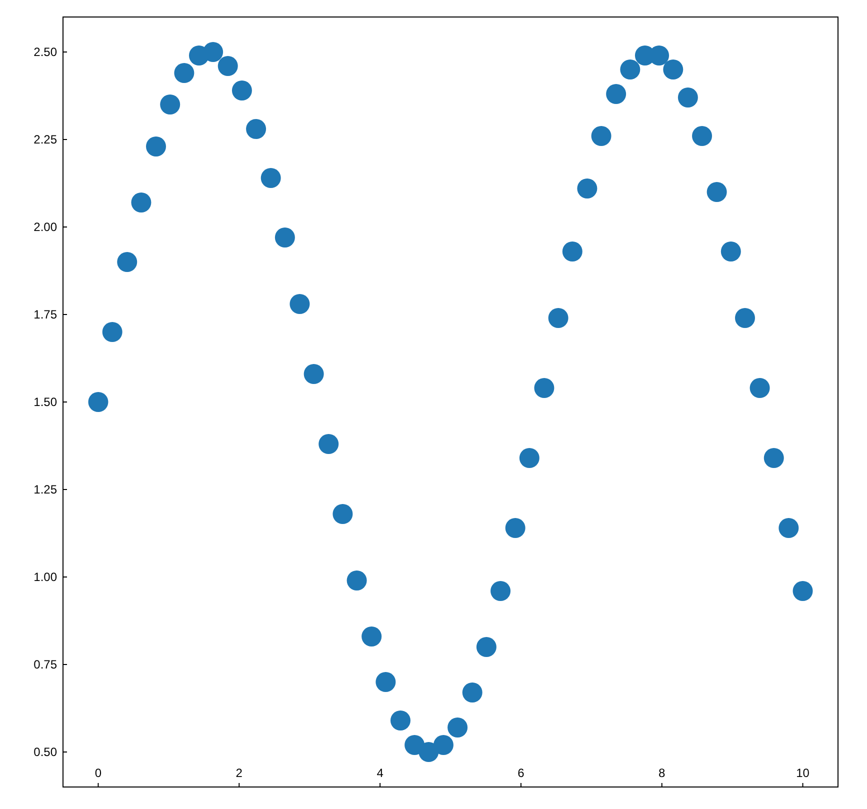  I want to click on y-tick-label: 1.00, so click(46, 577).